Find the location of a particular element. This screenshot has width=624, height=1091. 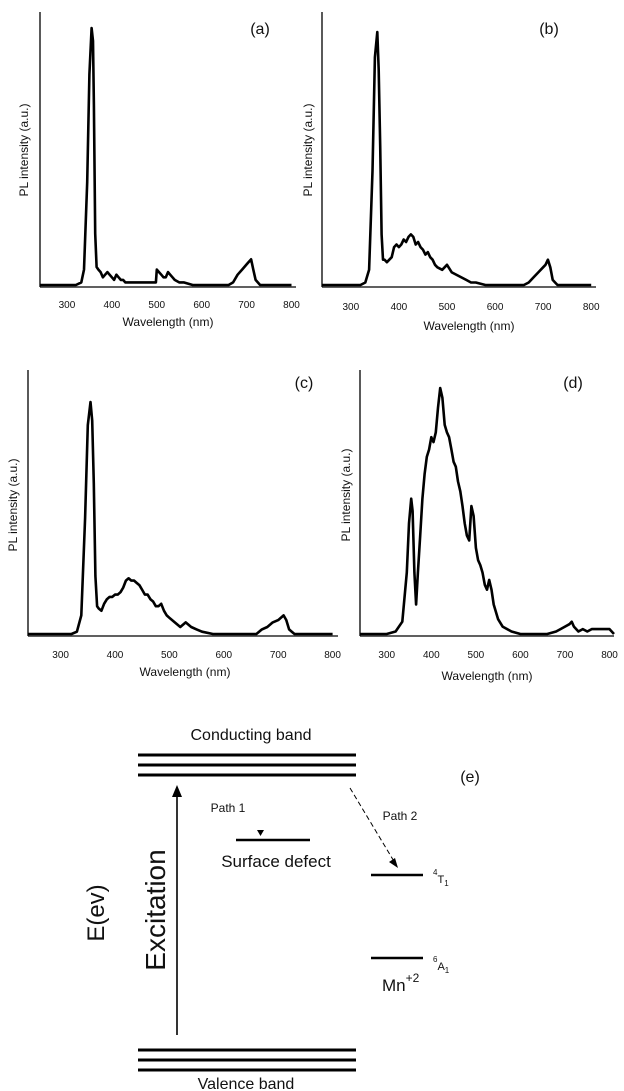

panel-b-y-axis-title: PL intensity (a.u.) is located at coordinates (308, 150).